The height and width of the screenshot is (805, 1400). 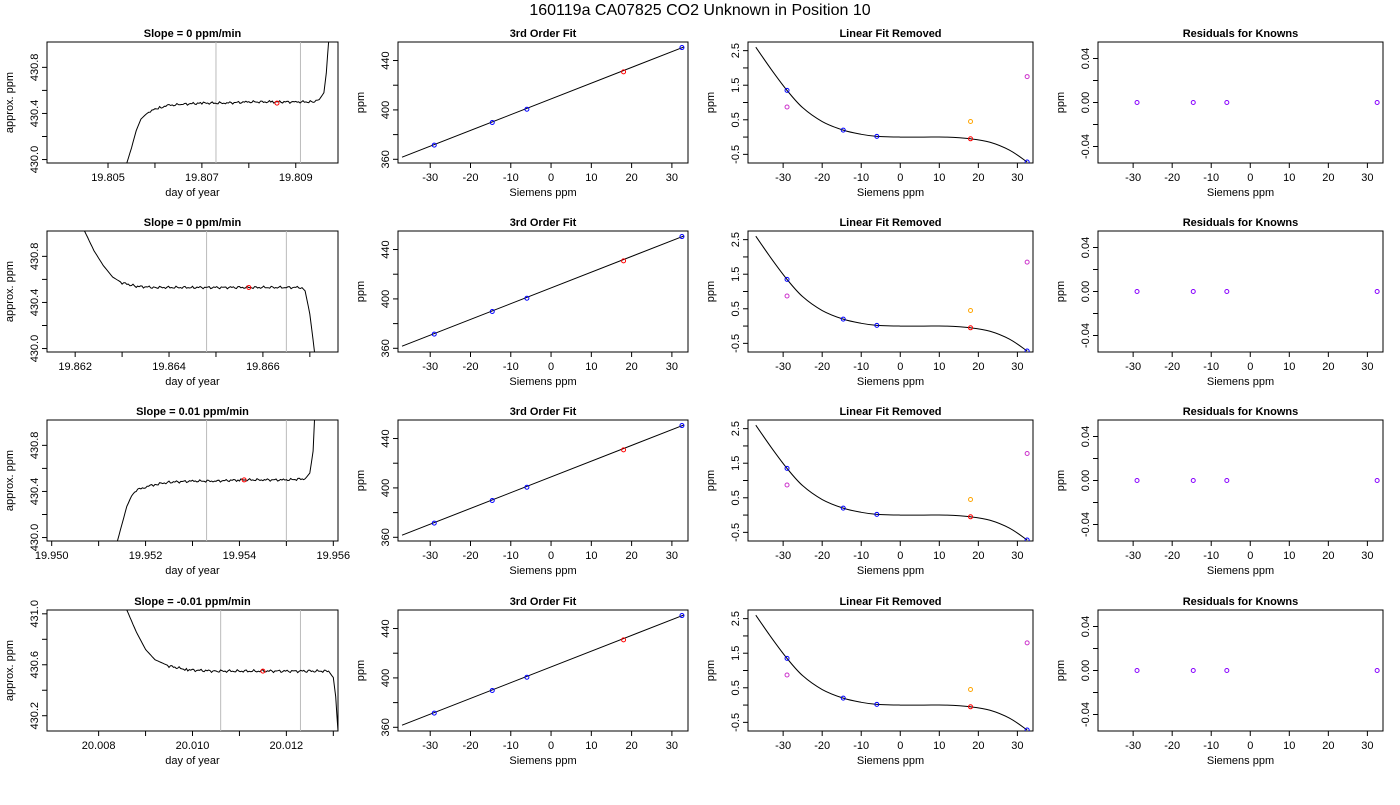 I want to click on x-axis-label: day of year, so click(x=192, y=193).